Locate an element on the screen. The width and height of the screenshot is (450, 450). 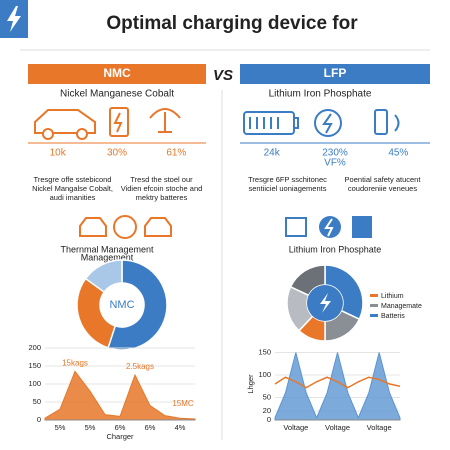
left-icons is located at coordinates (107, 123).